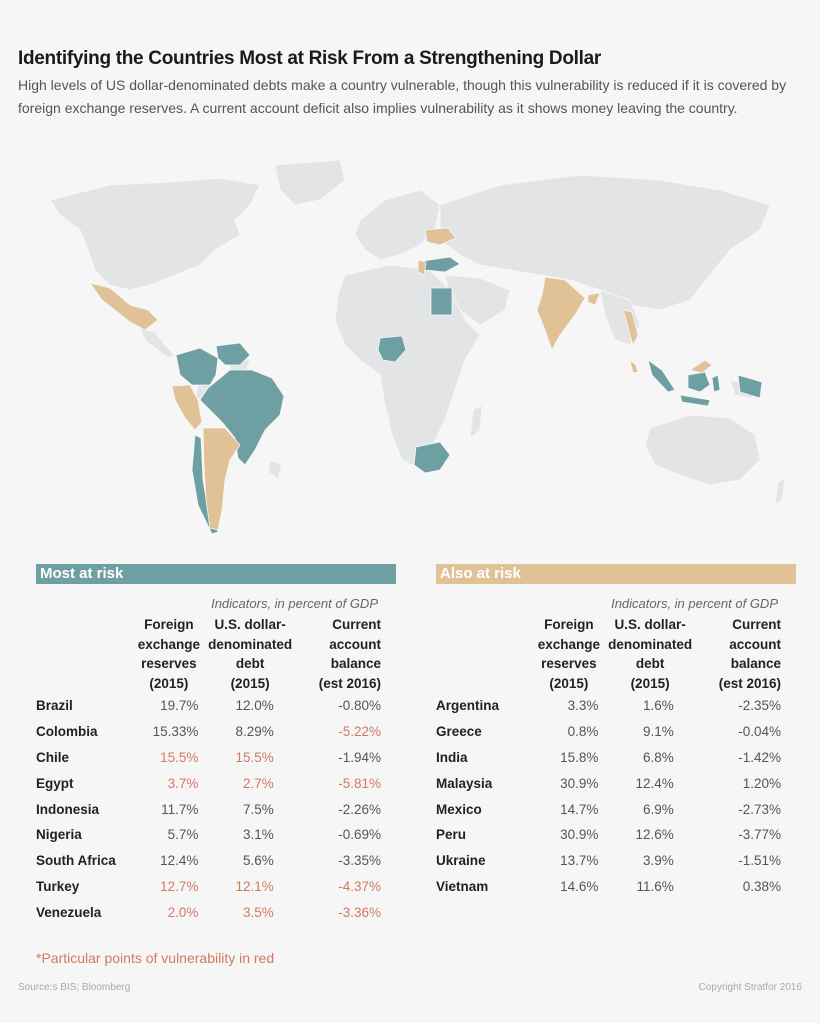  Describe the element at coordinates (216, 574) in the screenshot. I see `most-at-risk-heading: Most at risk` at that location.